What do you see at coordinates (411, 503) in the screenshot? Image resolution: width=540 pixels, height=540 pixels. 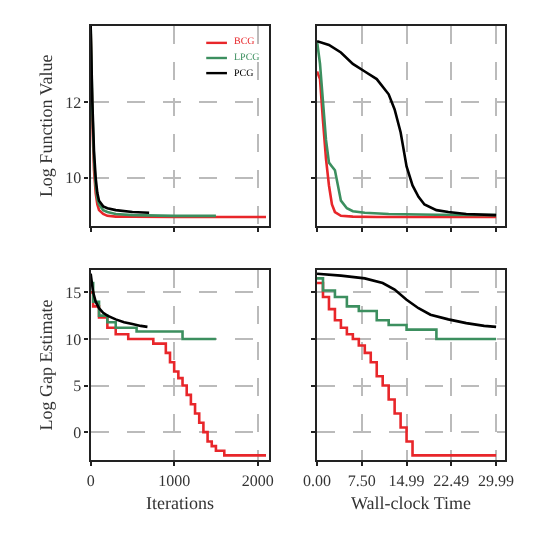 I see `x-axis-title: Wall-clock Time` at bounding box center [411, 503].